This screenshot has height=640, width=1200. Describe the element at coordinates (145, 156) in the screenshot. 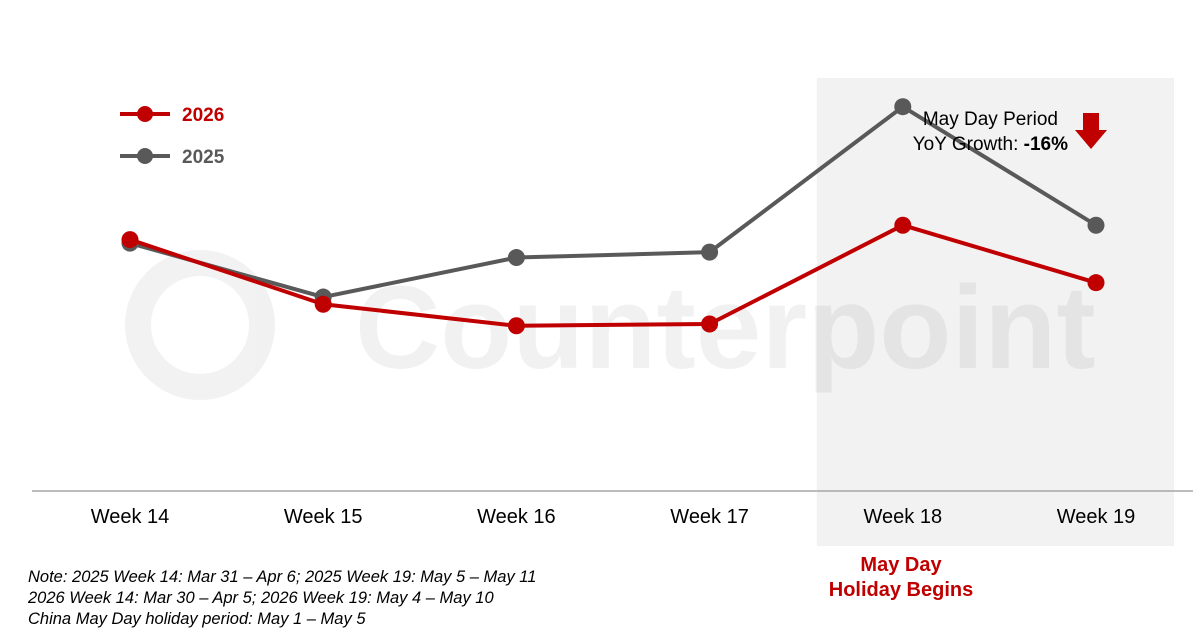

I see `legend-marker-2025` at that location.